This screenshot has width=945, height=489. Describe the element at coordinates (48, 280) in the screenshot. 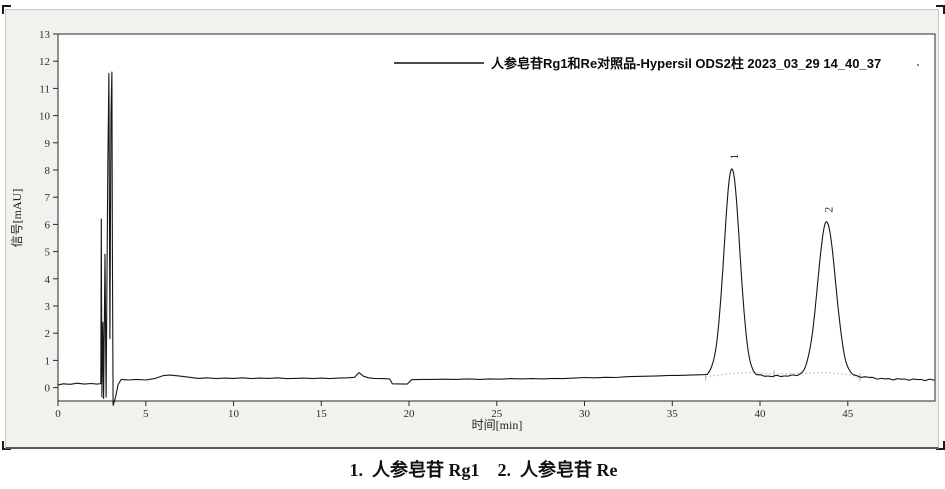

I see `y-tick-label: 4` at that location.